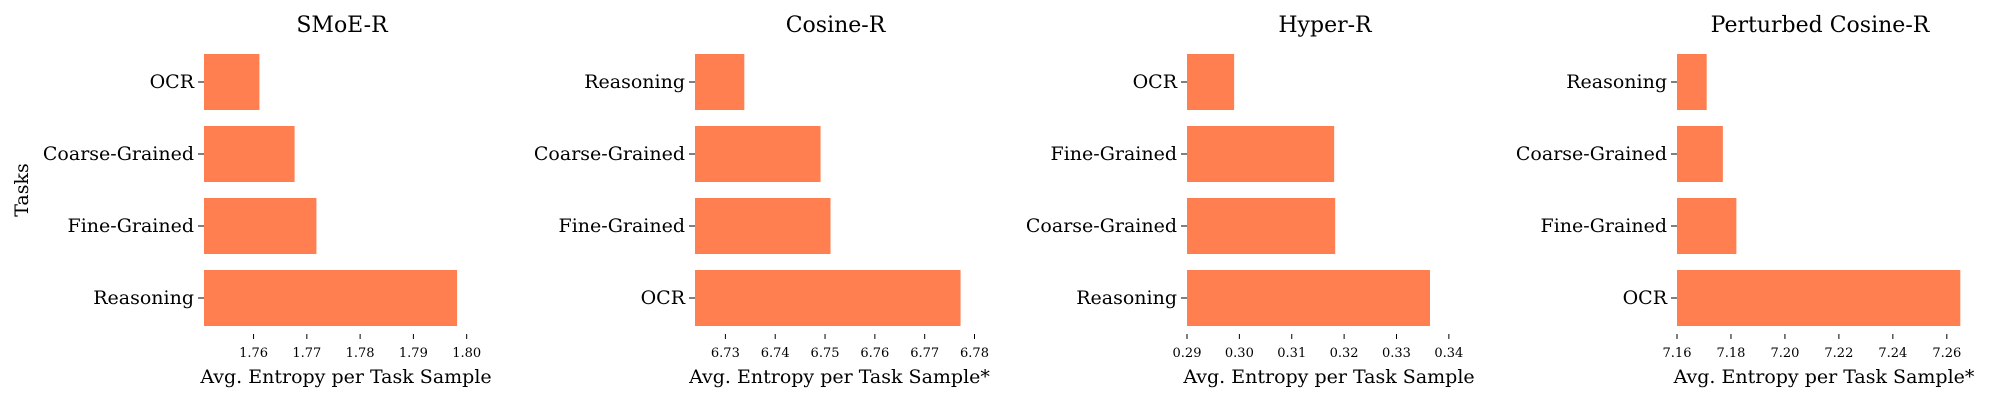  I want to click on chart-title: Cosine-R, so click(836, 25).